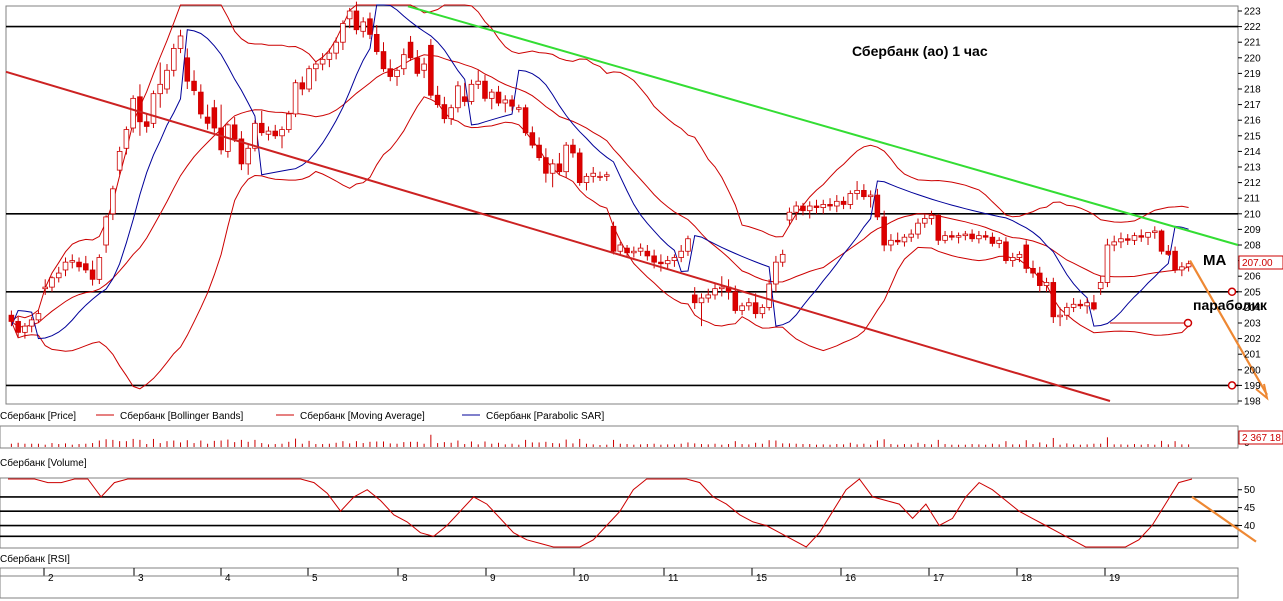 The height and width of the screenshot is (601, 1283). Describe the element at coordinates (1252, 324) in the screenshot. I see `y-tick-label: 203` at that location.